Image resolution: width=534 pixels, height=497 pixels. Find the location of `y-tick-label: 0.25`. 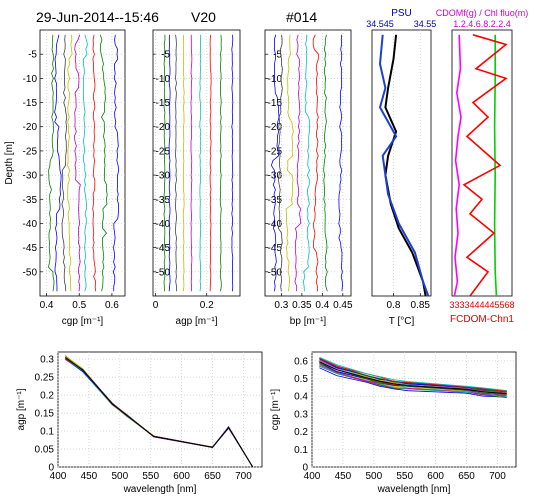

y-tick-label: 0.25 is located at coordinates (45, 378).